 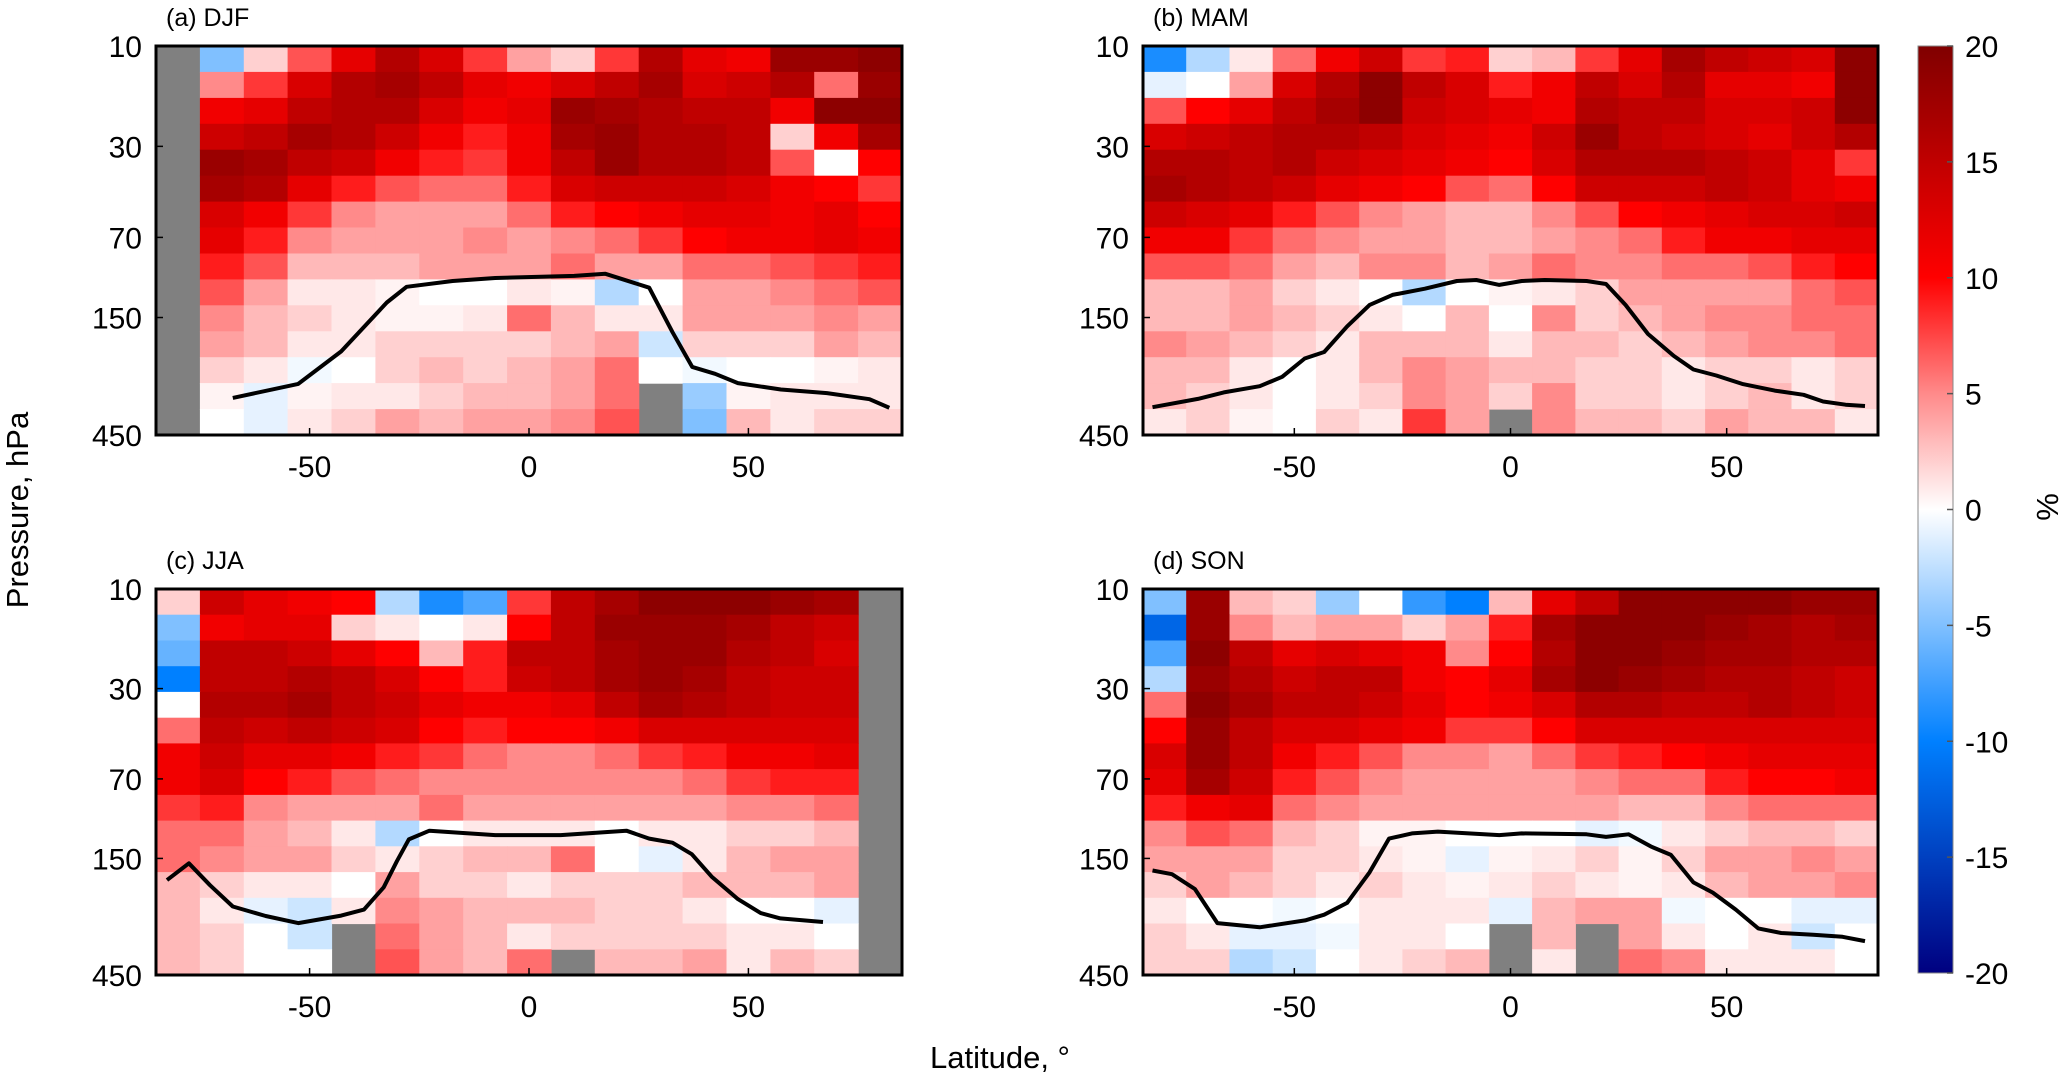 I want to click on tropopause-line, so click(x=561, y=340).